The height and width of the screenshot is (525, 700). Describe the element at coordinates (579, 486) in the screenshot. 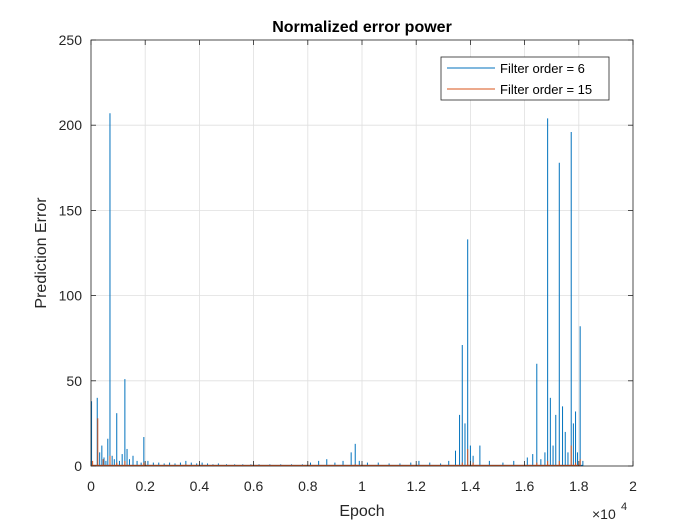

I see `x-tick-label: 1.8` at that location.